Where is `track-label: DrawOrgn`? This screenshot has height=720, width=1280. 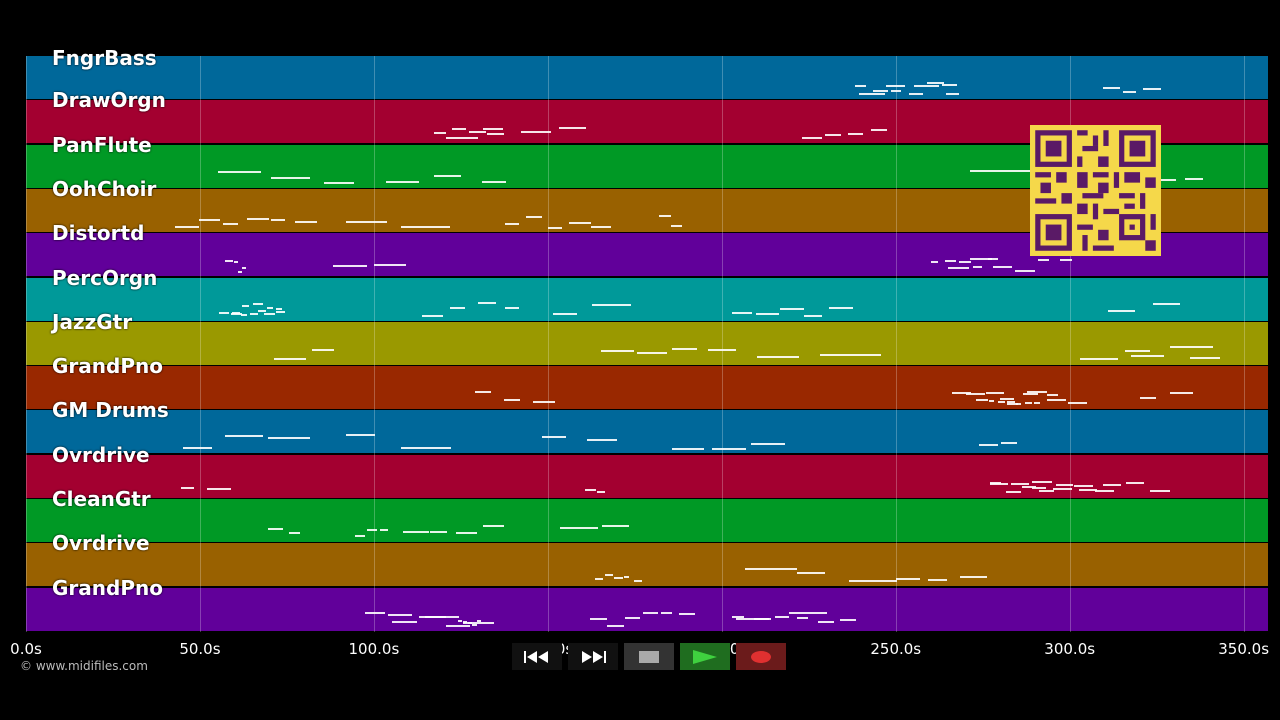 track-label: DrawOrgn is located at coordinates (109, 100).